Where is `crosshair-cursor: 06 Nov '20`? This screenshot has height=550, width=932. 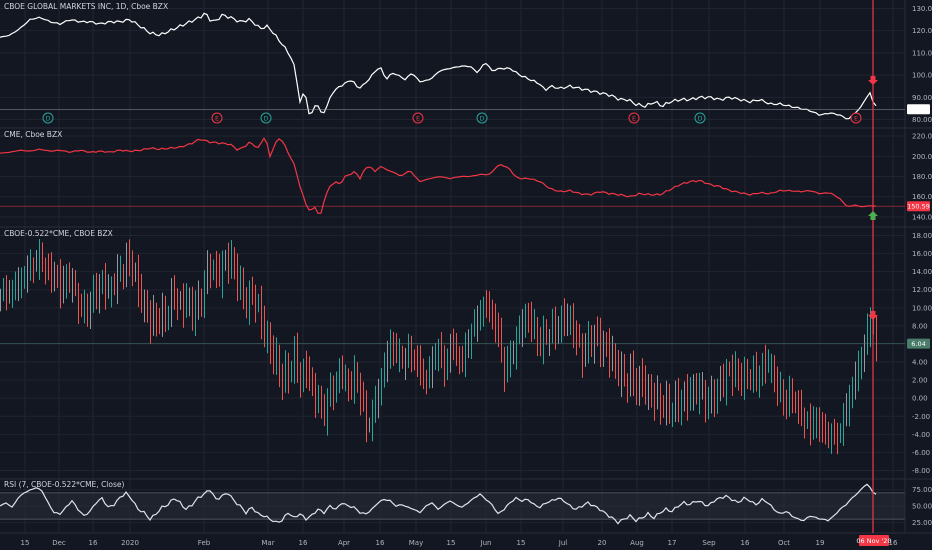 crosshair-cursor: 06 Nov '20 is located at coordinates (874, 273).